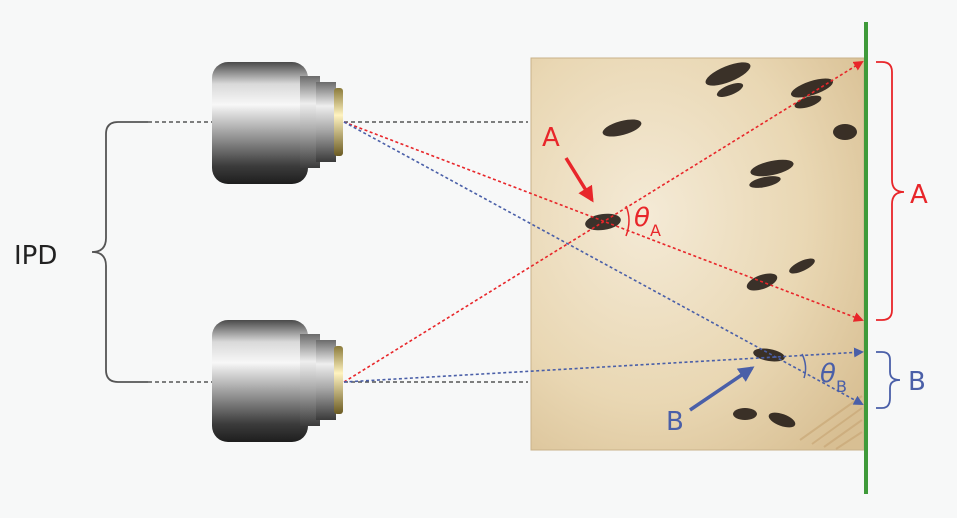 This screenshot has height=518, width=957. Describe the element at coordinates (603, 365) in the screenshot. I see `ray-b-bottom-camera` at that location.